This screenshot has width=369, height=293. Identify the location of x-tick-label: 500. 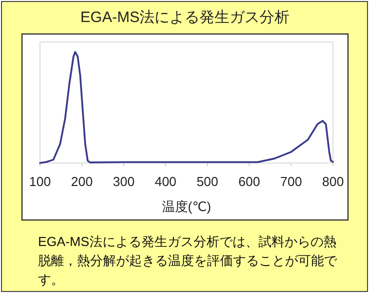
(207, 181).